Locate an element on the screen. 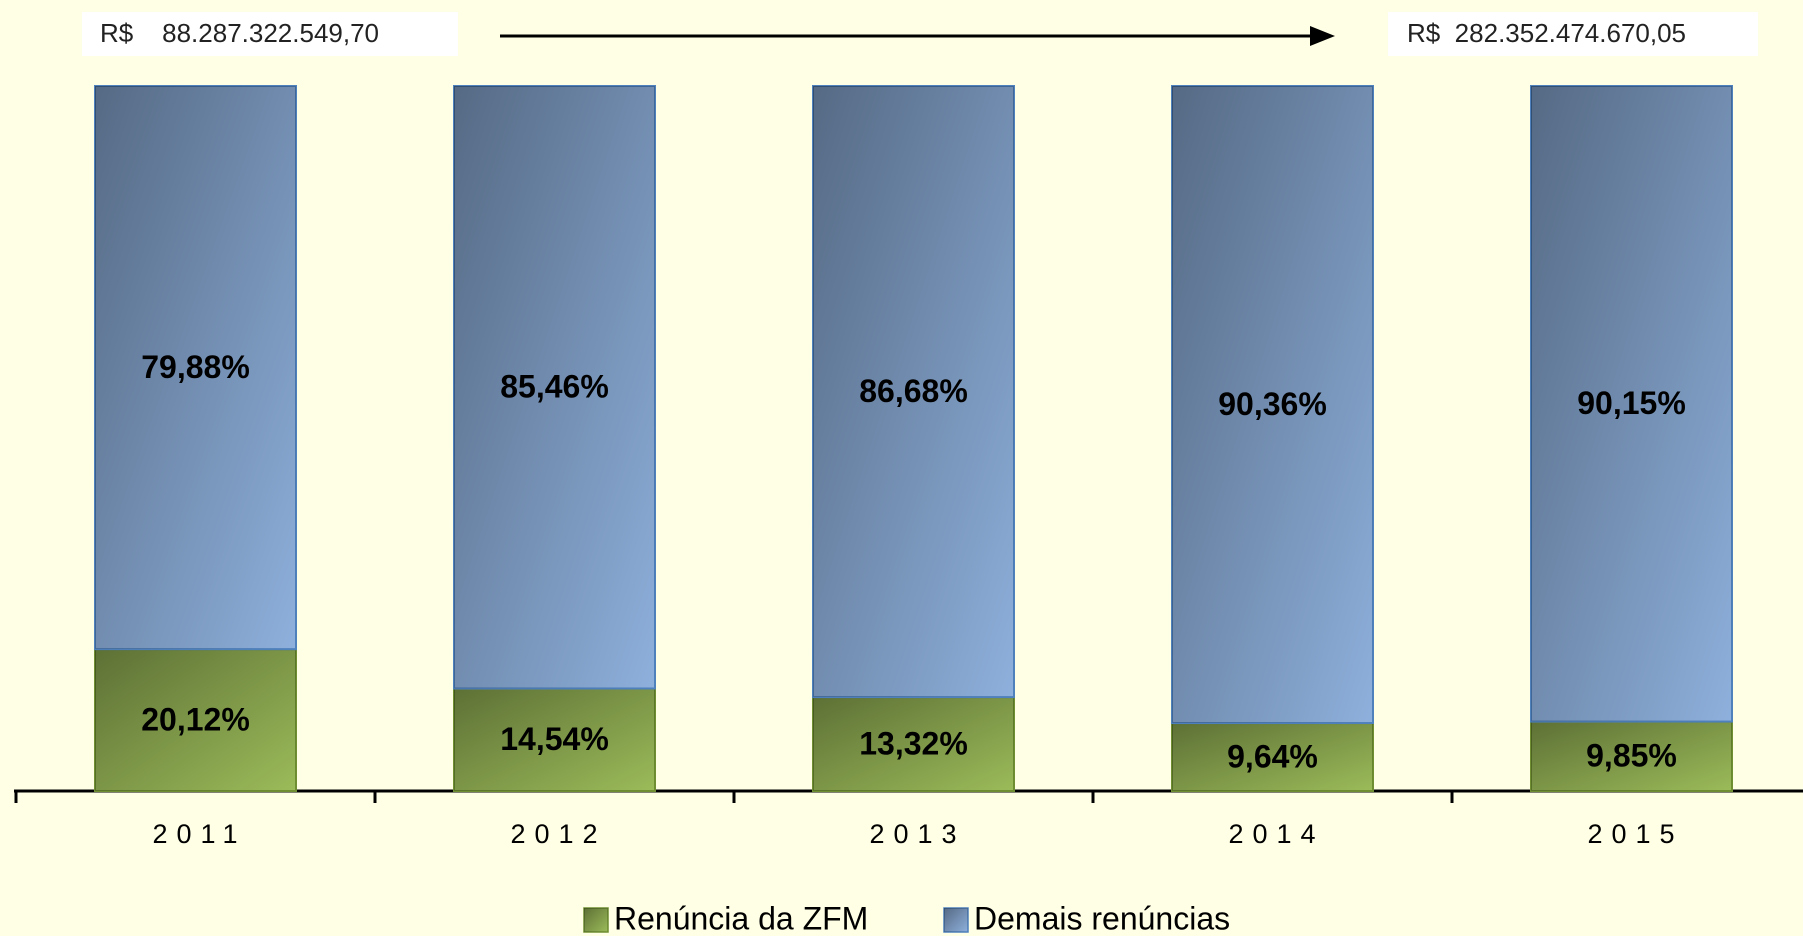  value-label: 79,88% is located at coordinates (195, 367).